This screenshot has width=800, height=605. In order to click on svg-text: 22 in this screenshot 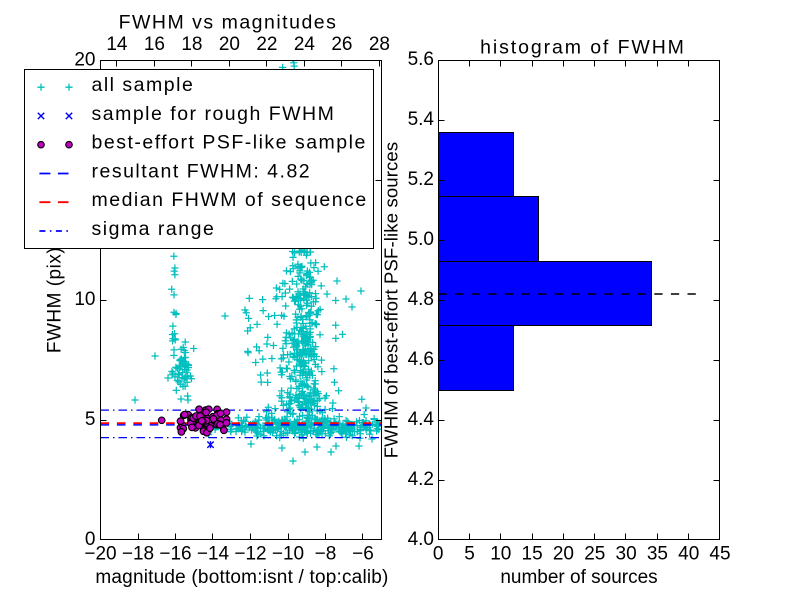, I will do `click(266, 44)`.